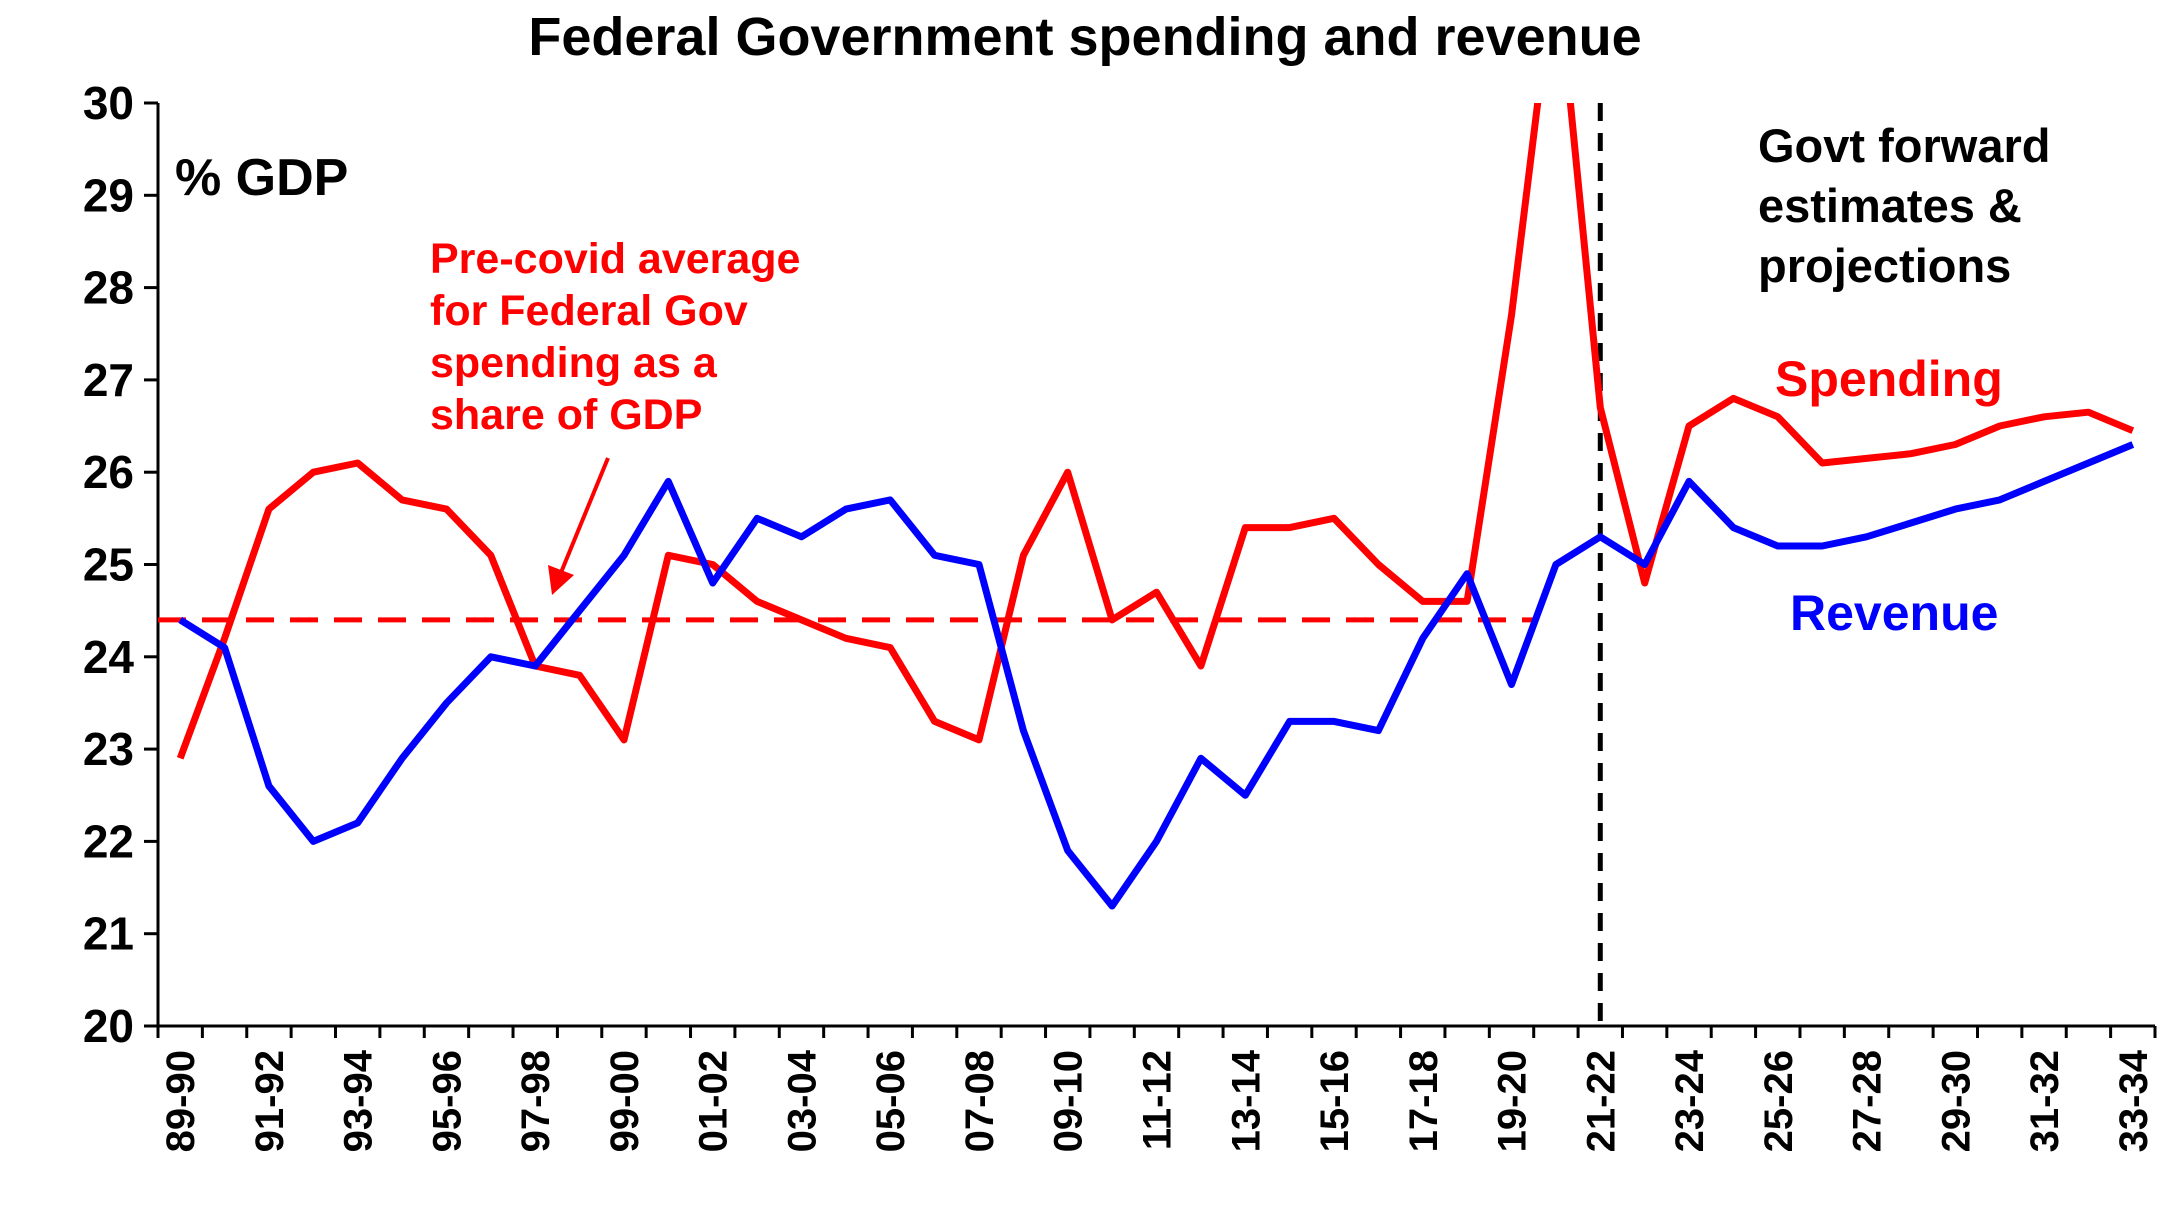 The width and height of the screenshot is (2173, 1213). I want to click on precovid-annotation-line: for Federal Gov, so click(589, 311).